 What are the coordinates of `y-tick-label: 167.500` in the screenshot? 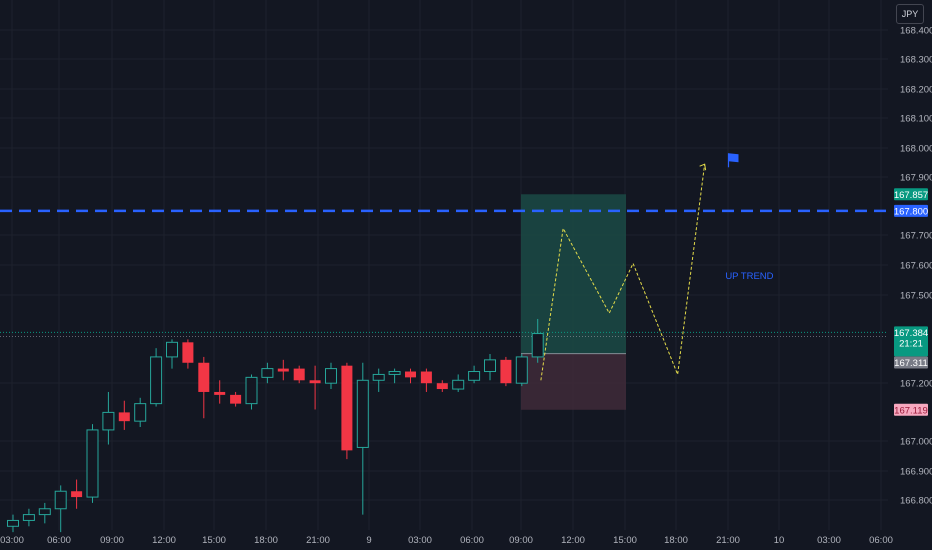 It's located at (916, 296).